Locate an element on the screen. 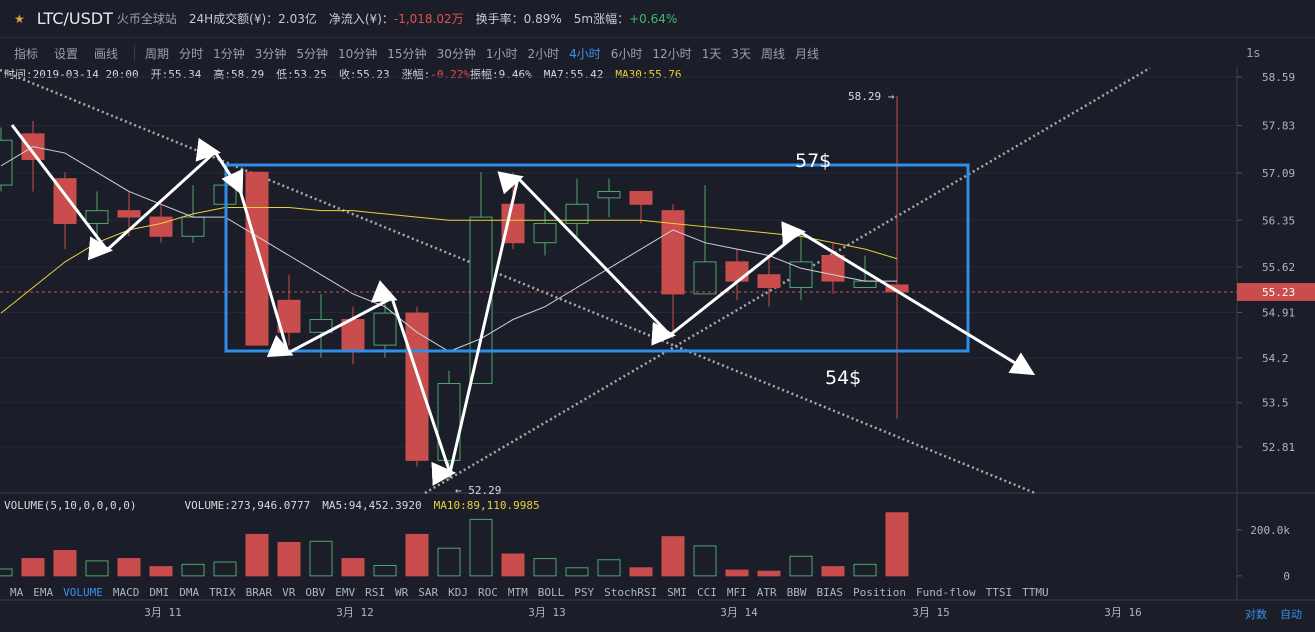  period-button: 分时 is located at coordinates (191, 53).